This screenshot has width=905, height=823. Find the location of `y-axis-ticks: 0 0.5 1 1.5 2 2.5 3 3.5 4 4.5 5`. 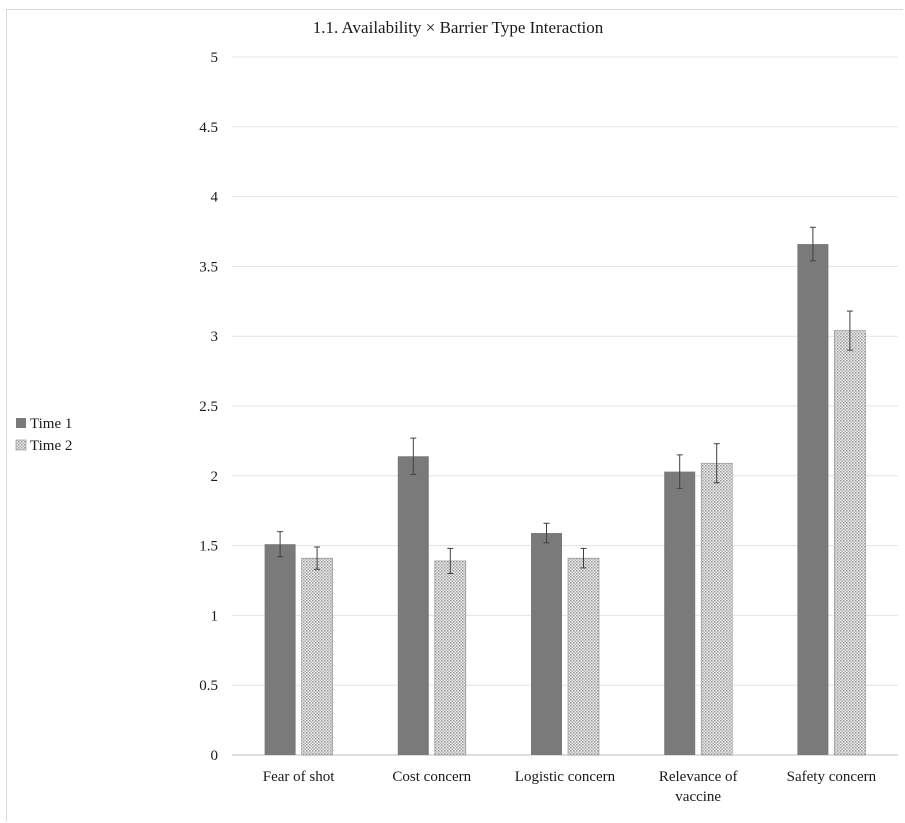

y-axis-ticks: 0 0.5 1 1.5 2 2.5 3 3.5 4 4.5 5 is located at coordinates (208, 407).